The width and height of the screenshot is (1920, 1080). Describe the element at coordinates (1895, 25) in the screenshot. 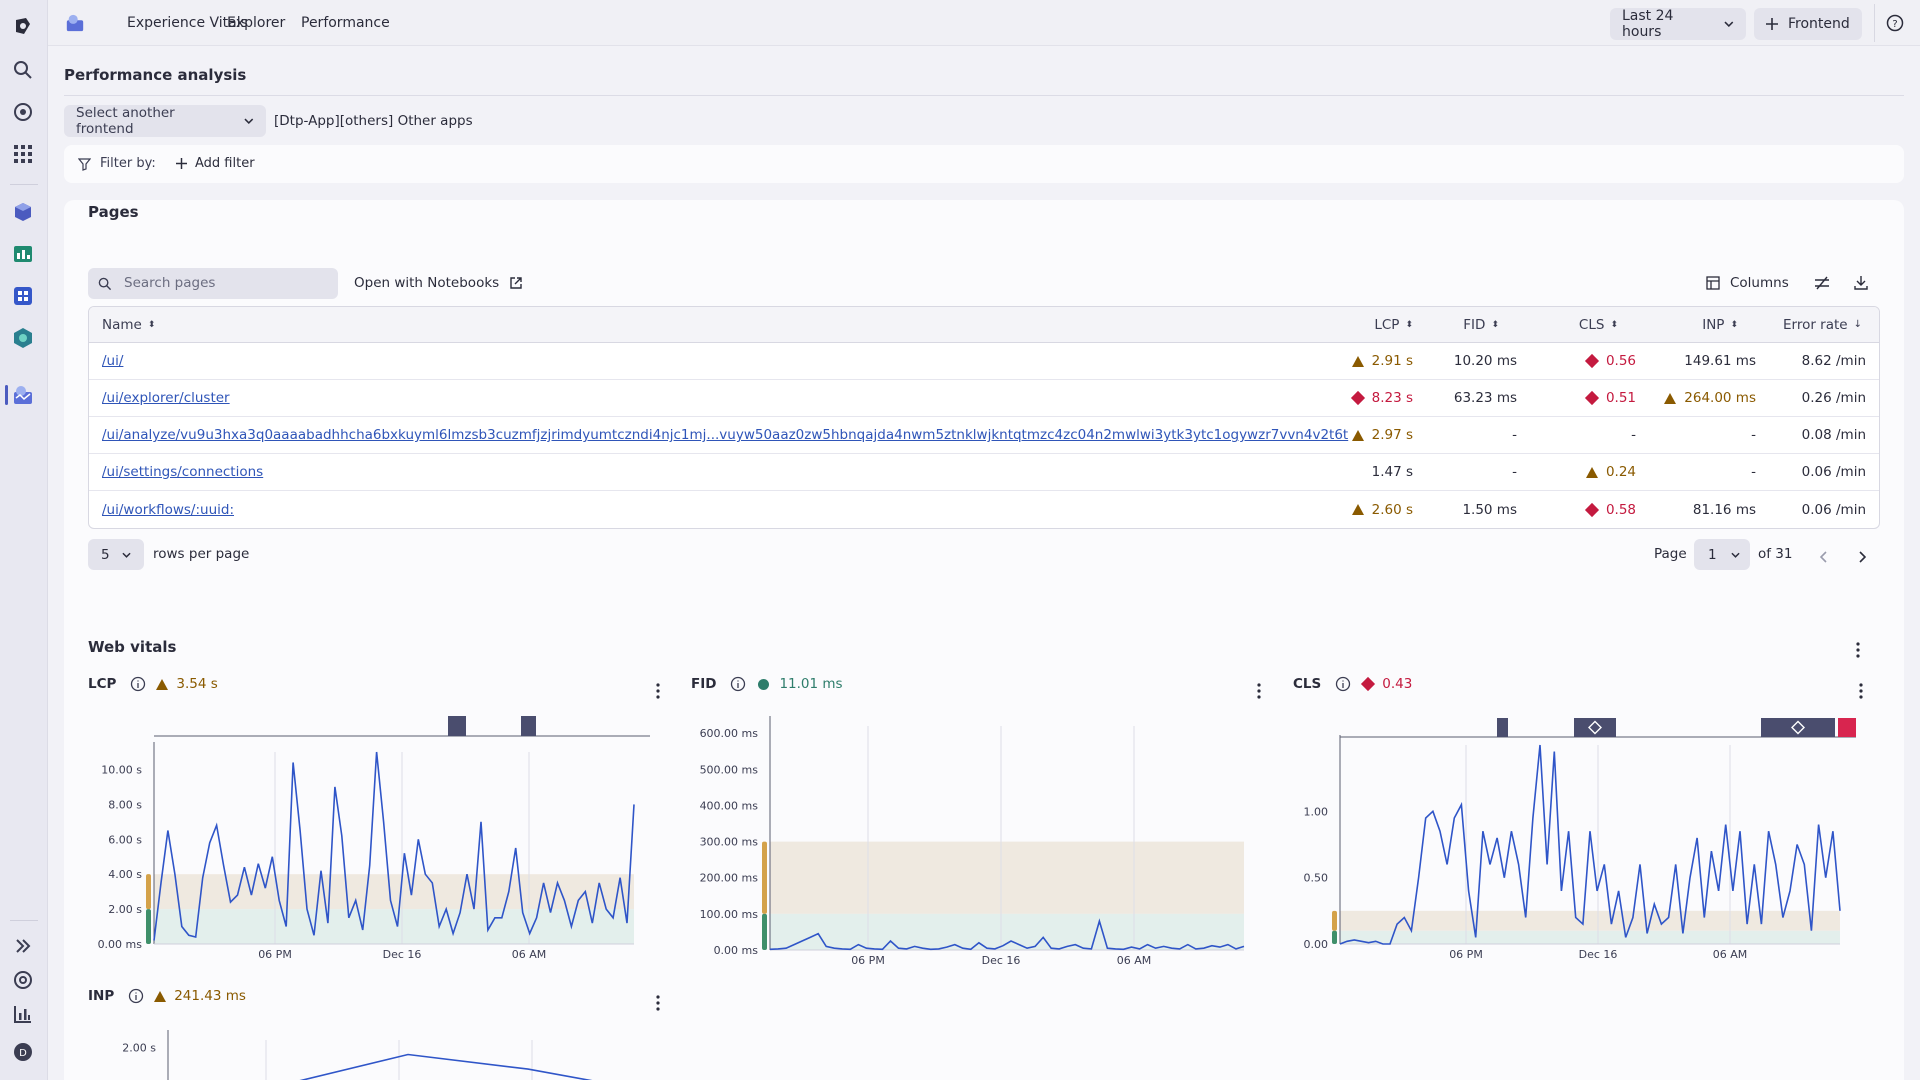

I see `help-icon: ?` at that location.